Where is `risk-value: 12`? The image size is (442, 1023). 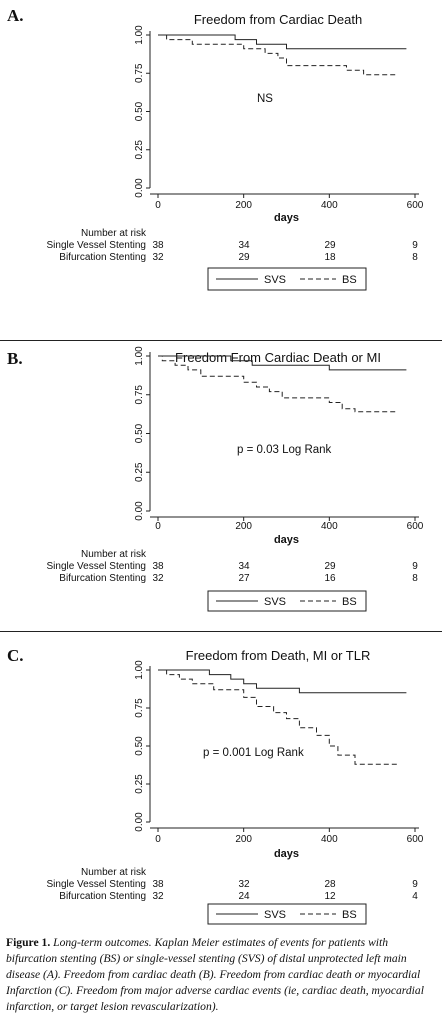
risk-value: 12 is located at coordinates (330, 896).